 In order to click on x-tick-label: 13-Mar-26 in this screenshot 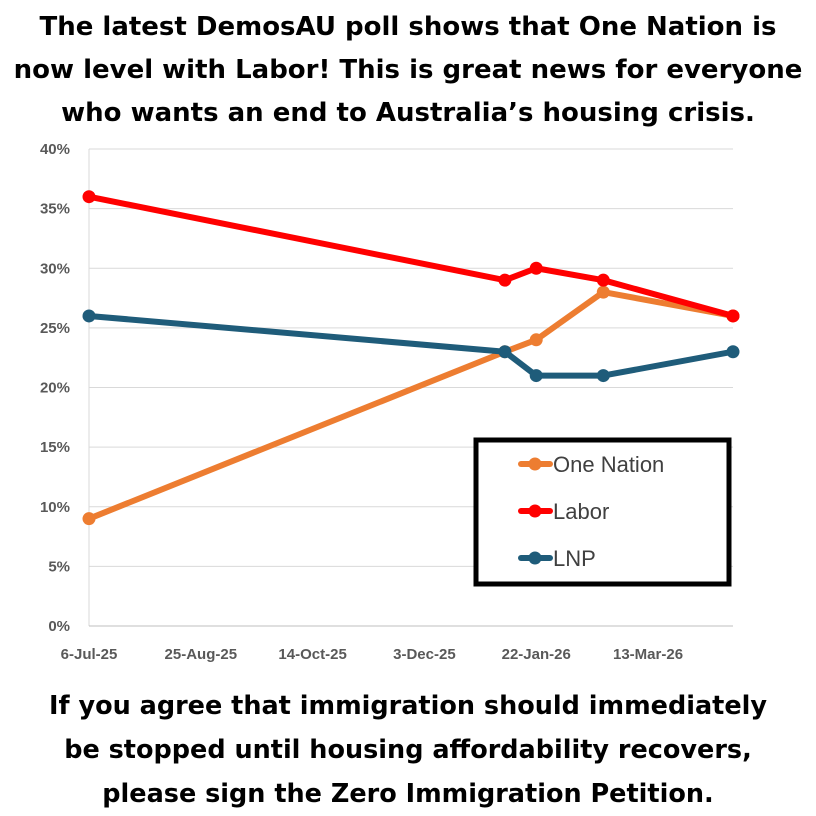, I will do `click(648, 654)`.